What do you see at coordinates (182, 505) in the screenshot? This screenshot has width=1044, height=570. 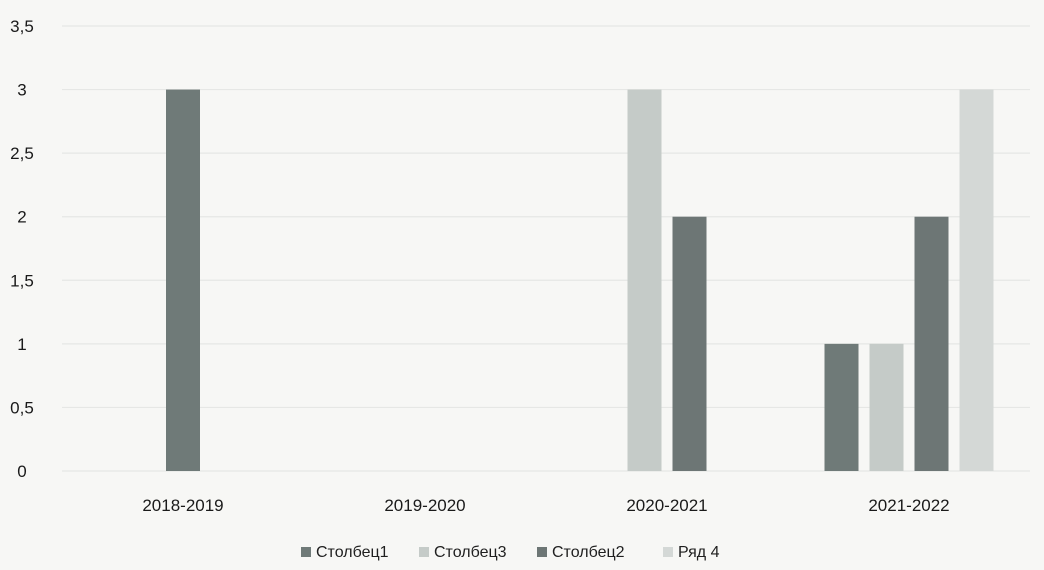 I see `x-tick-label: 2018-2019` at bounding box center [182, 505].